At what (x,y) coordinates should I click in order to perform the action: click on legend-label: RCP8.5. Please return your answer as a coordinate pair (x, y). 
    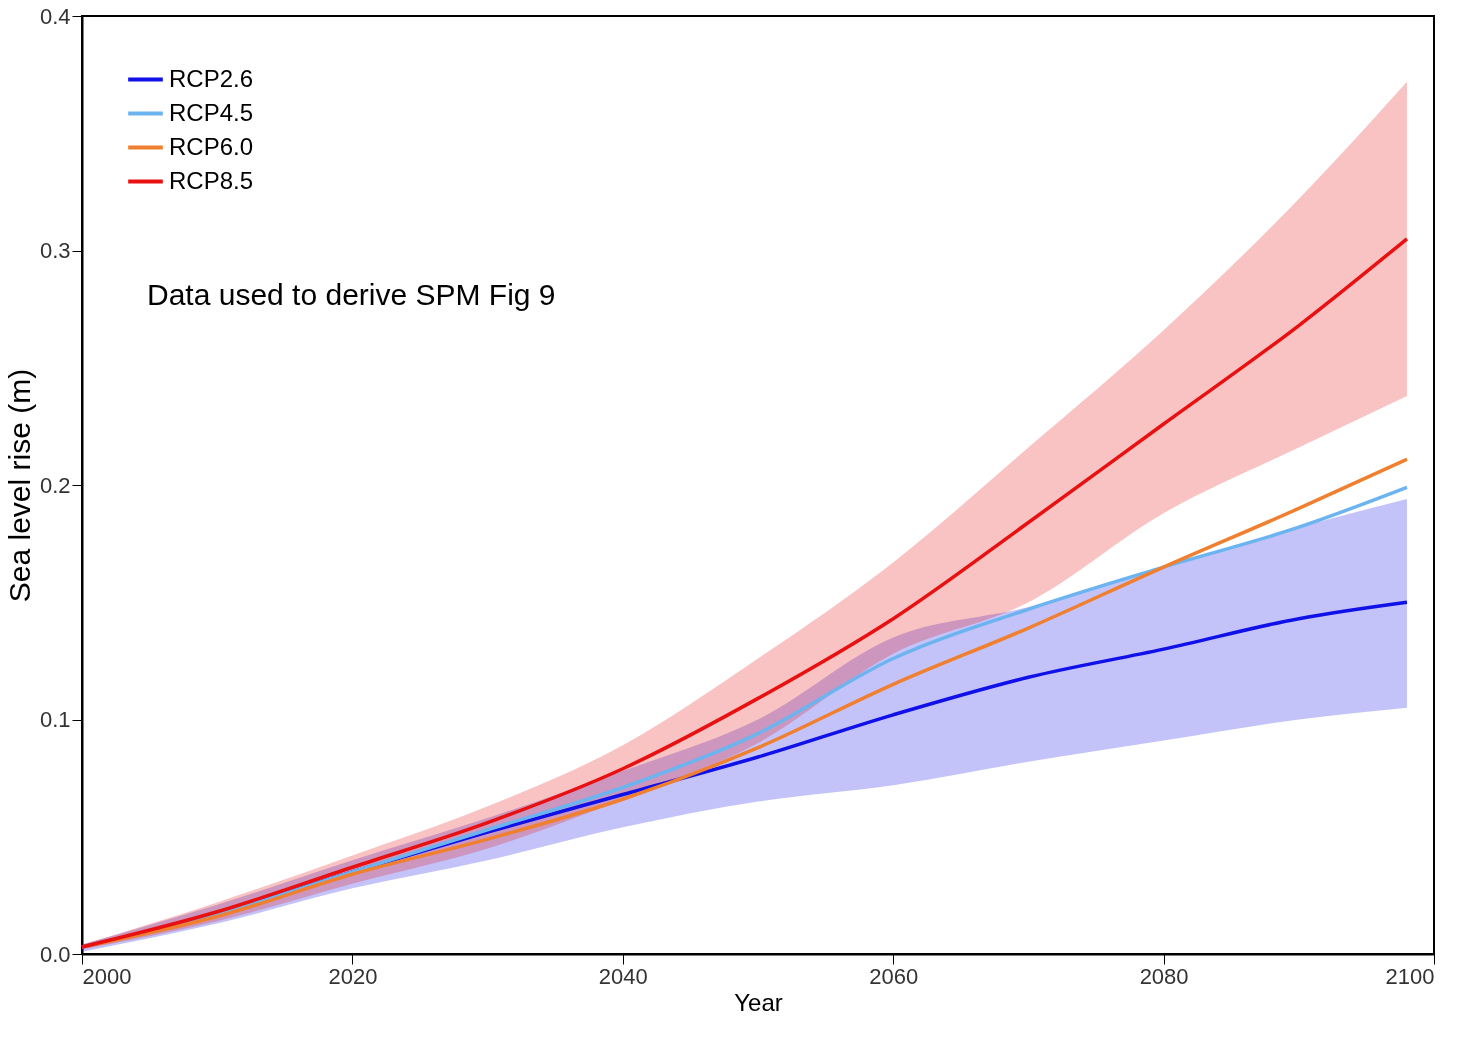
    Looking at the image, I should click on (211, 180).